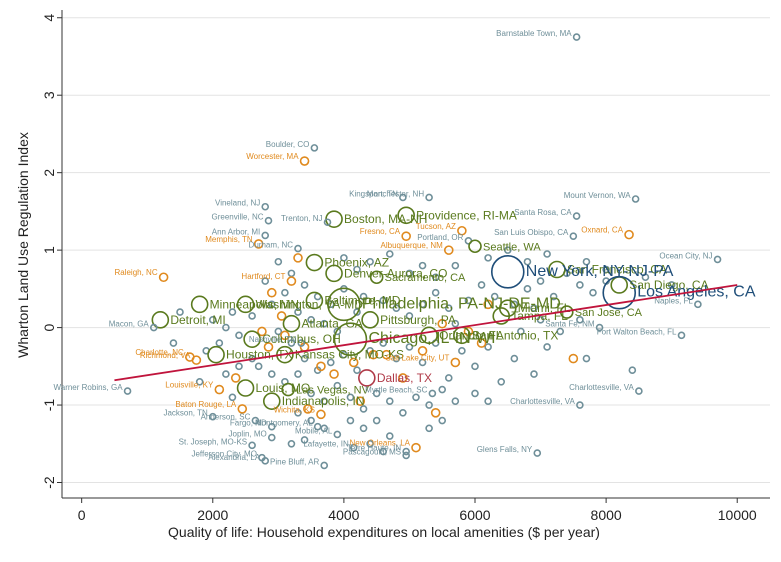  What do you see at coordinates (515, 335) in the screenshot?
I see `point-label: San Antonio, TX` at bounding box center [515, 335].